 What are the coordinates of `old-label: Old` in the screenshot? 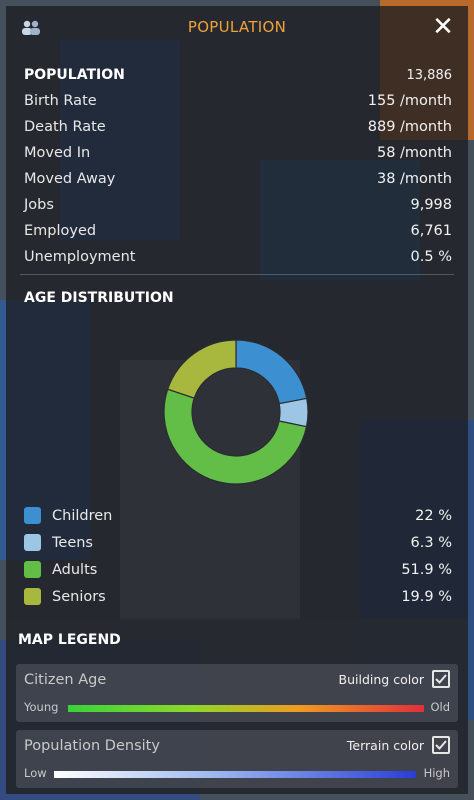 It's located at (440, 707).